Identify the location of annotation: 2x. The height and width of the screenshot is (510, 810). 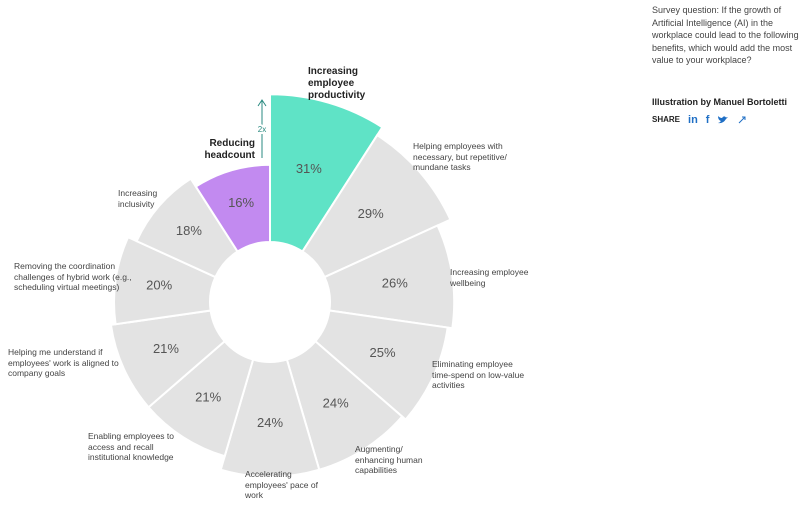
(262, 129).